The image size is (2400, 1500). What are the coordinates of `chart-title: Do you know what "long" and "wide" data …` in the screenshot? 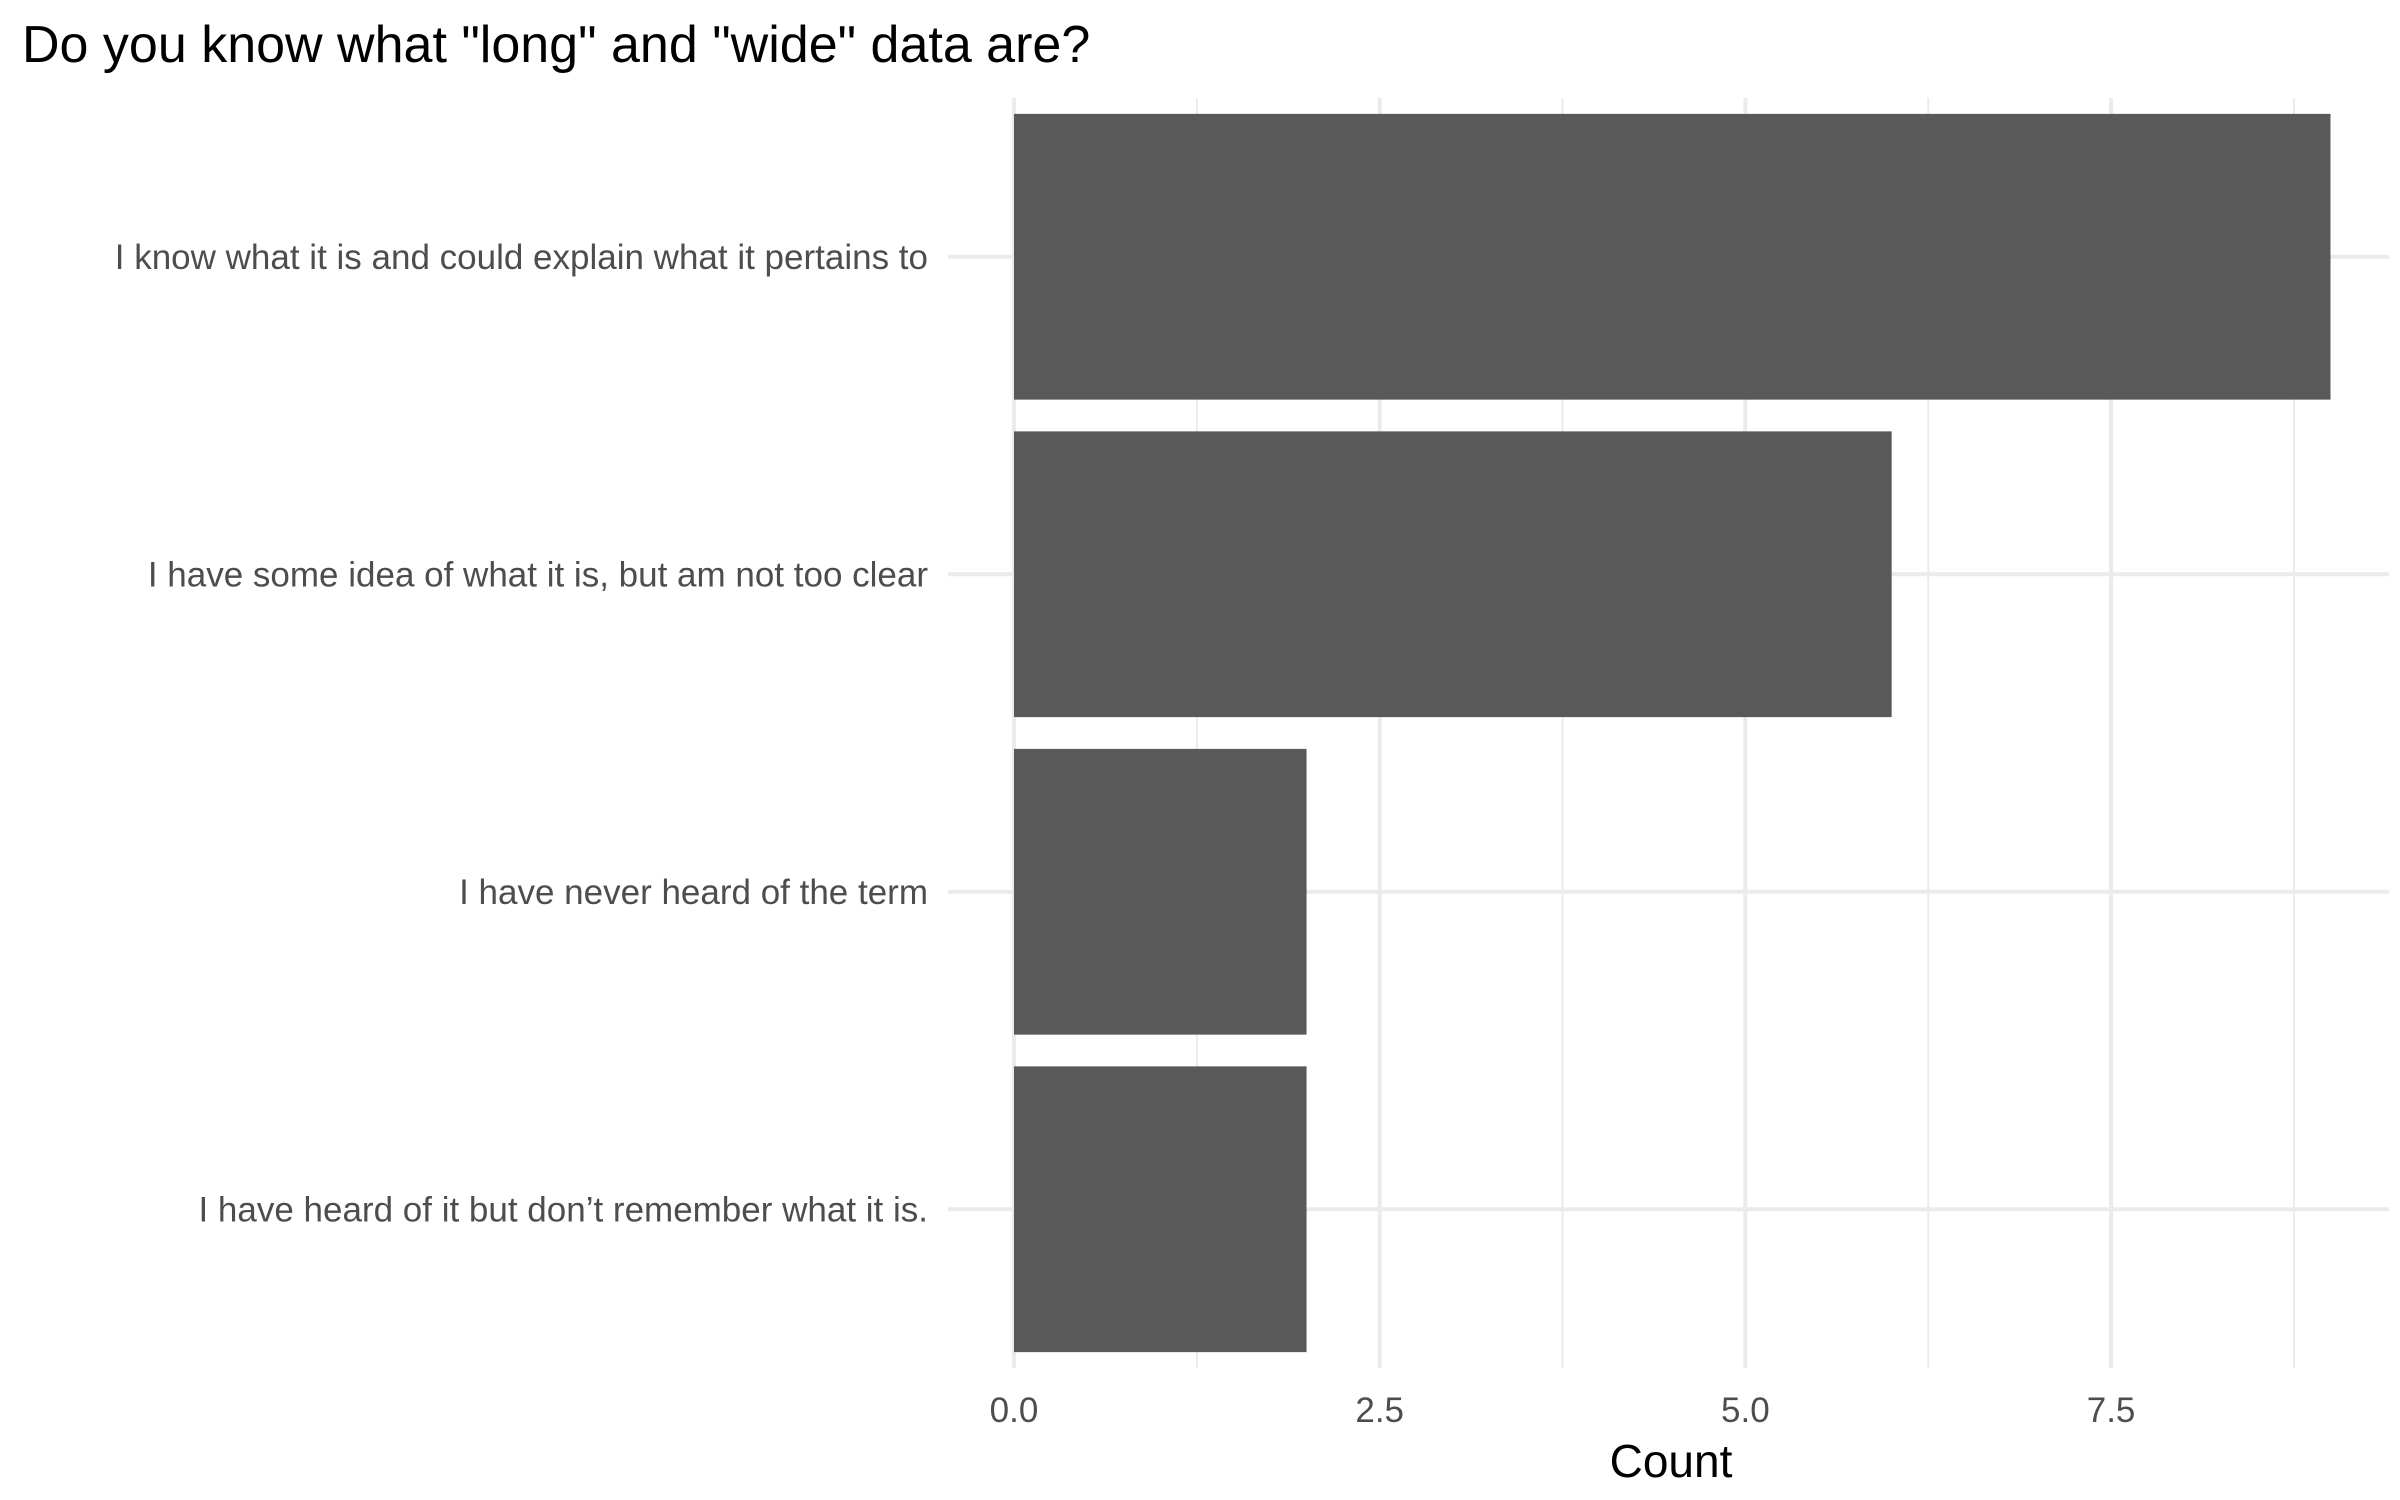 It's located at (556, 45).